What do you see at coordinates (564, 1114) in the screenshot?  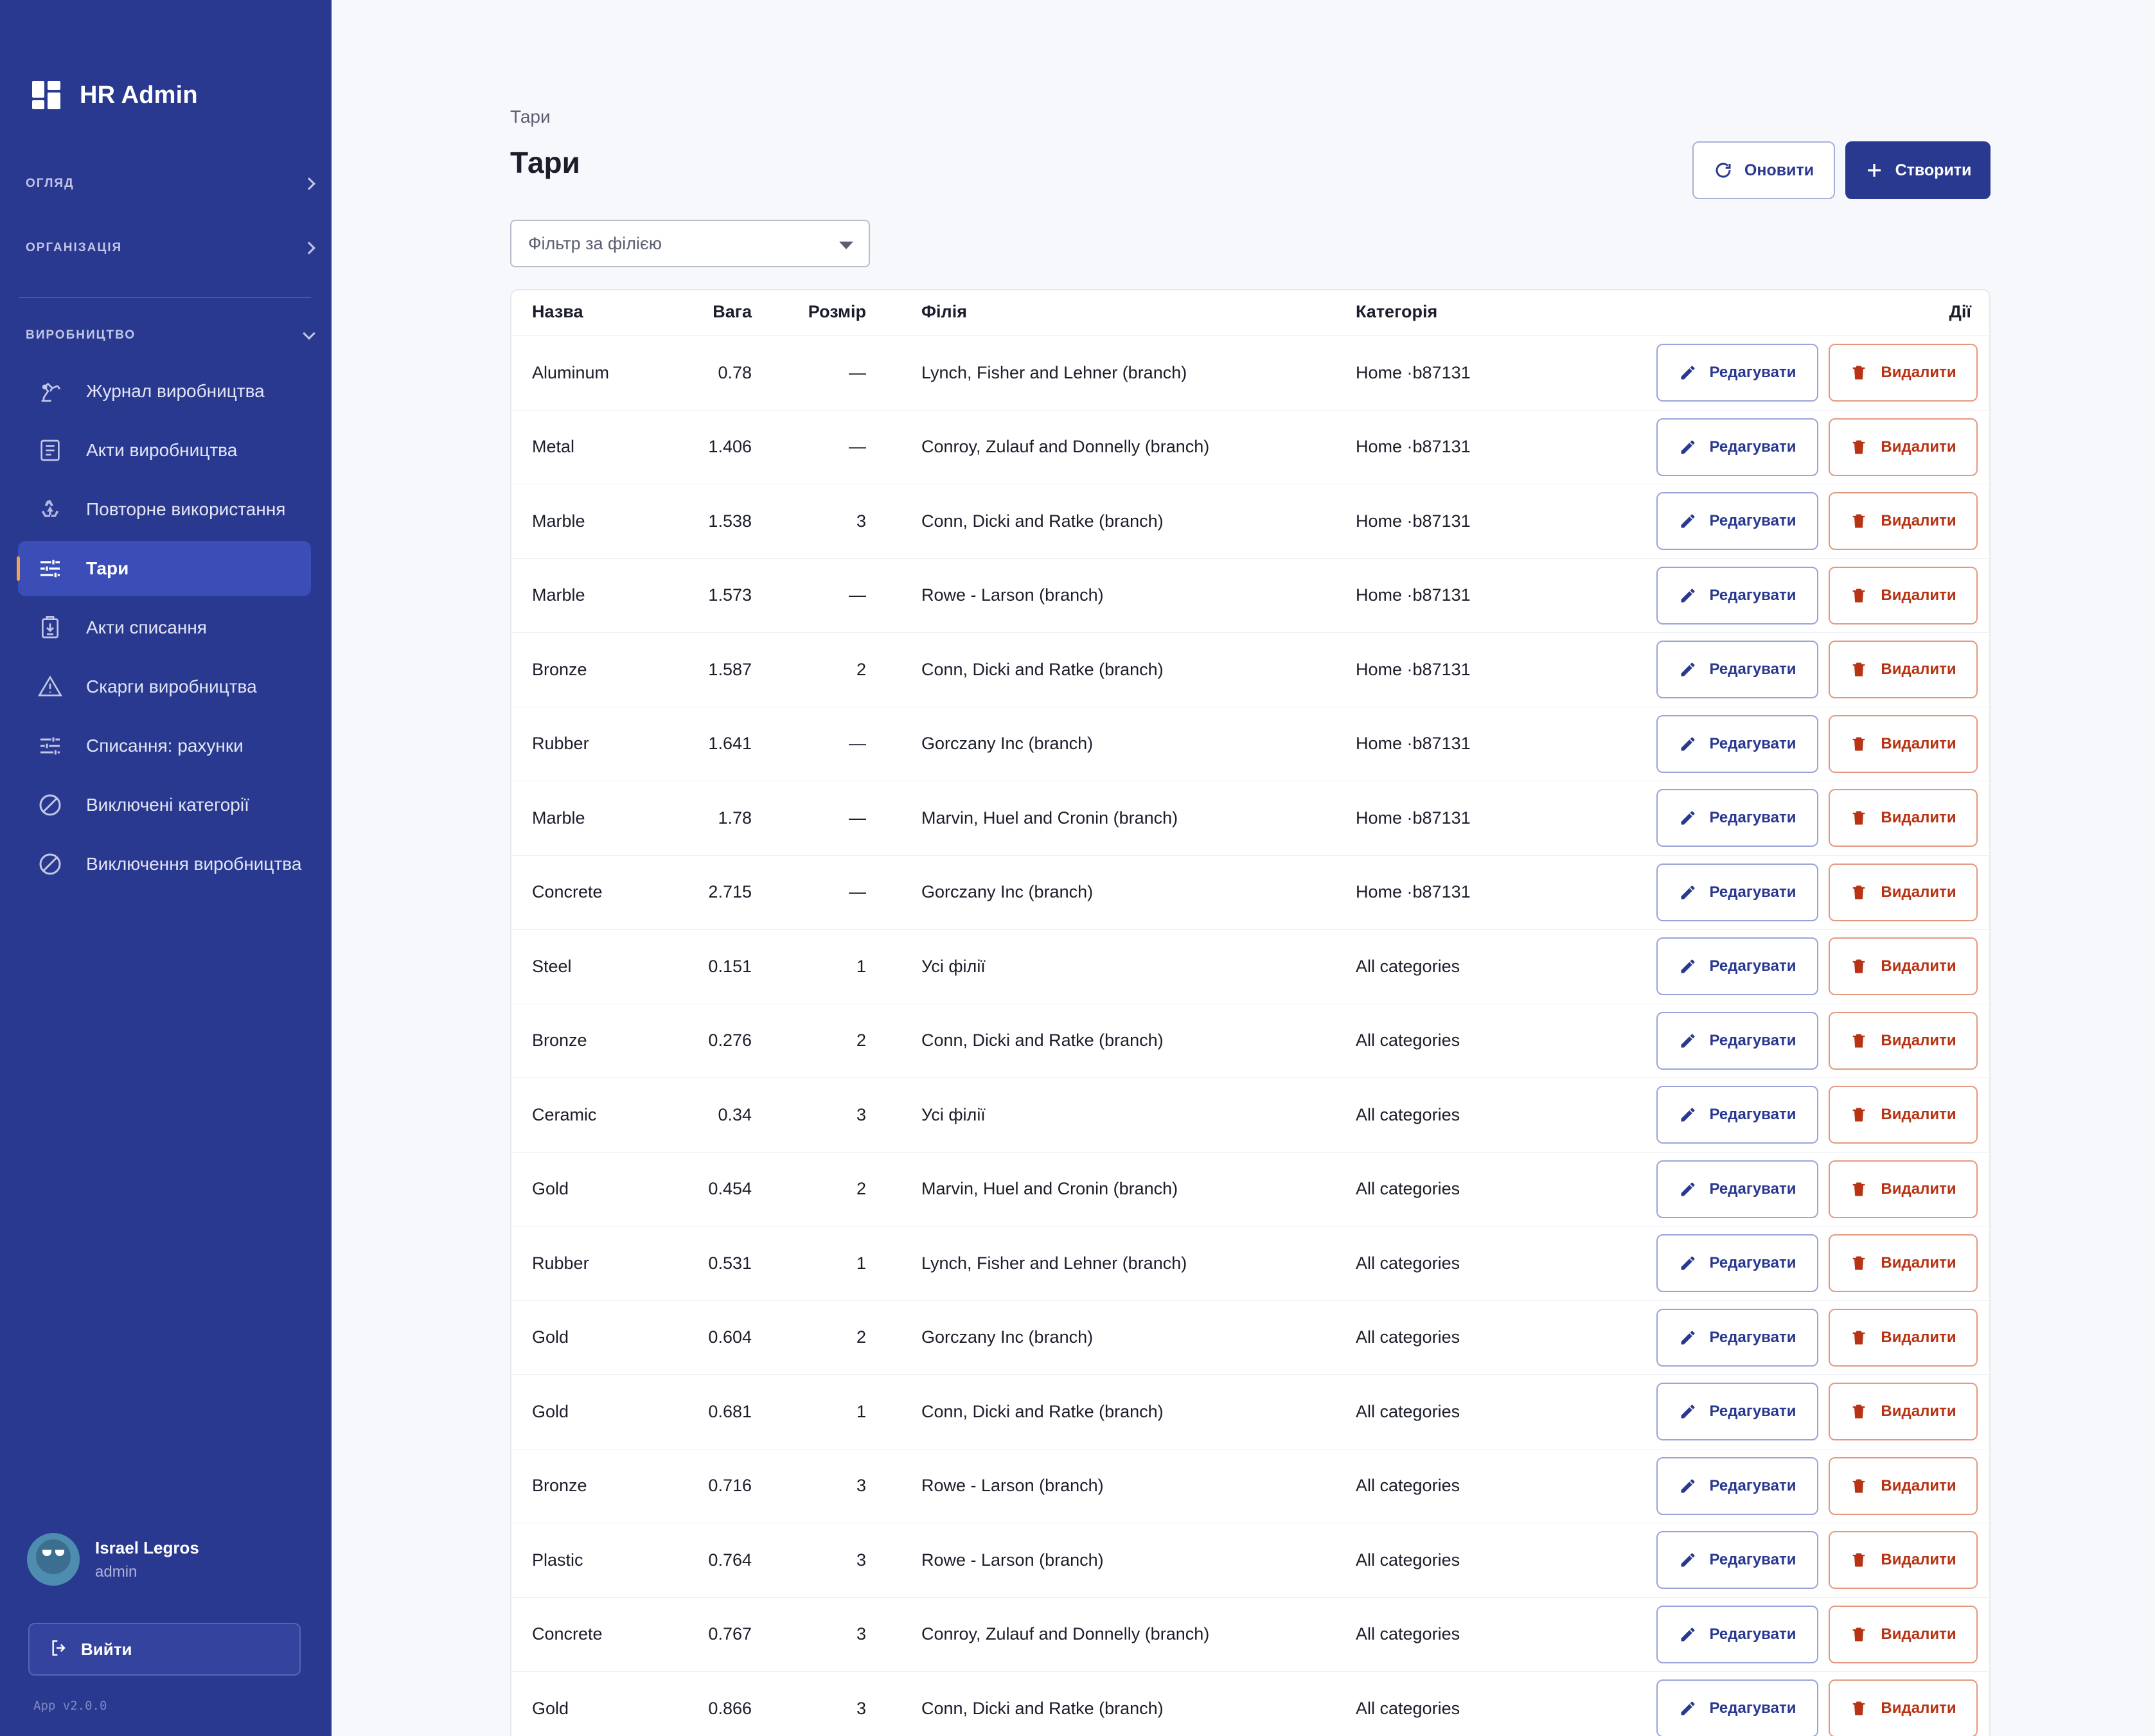 I see `cell-name: Ceramic` at bounding box center [564, 1114].